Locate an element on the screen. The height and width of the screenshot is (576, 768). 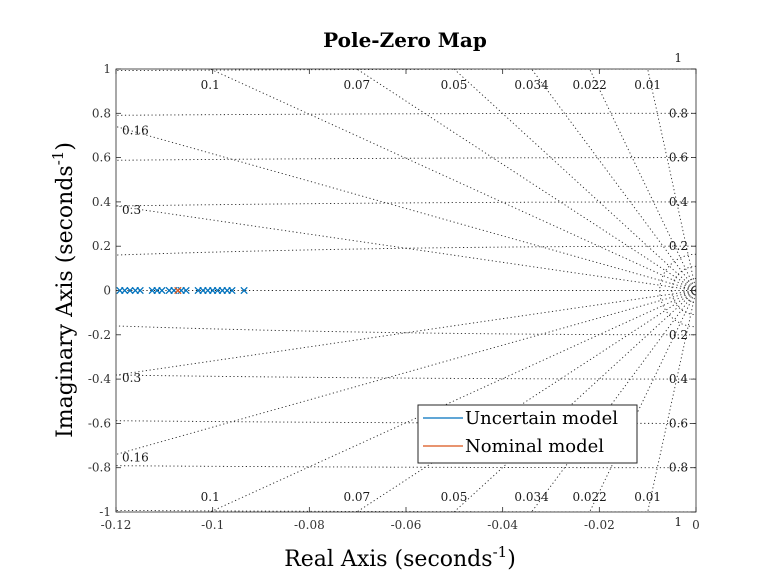
legend-label-uncertain: Uncertain model is located at coordinates (541, 418).